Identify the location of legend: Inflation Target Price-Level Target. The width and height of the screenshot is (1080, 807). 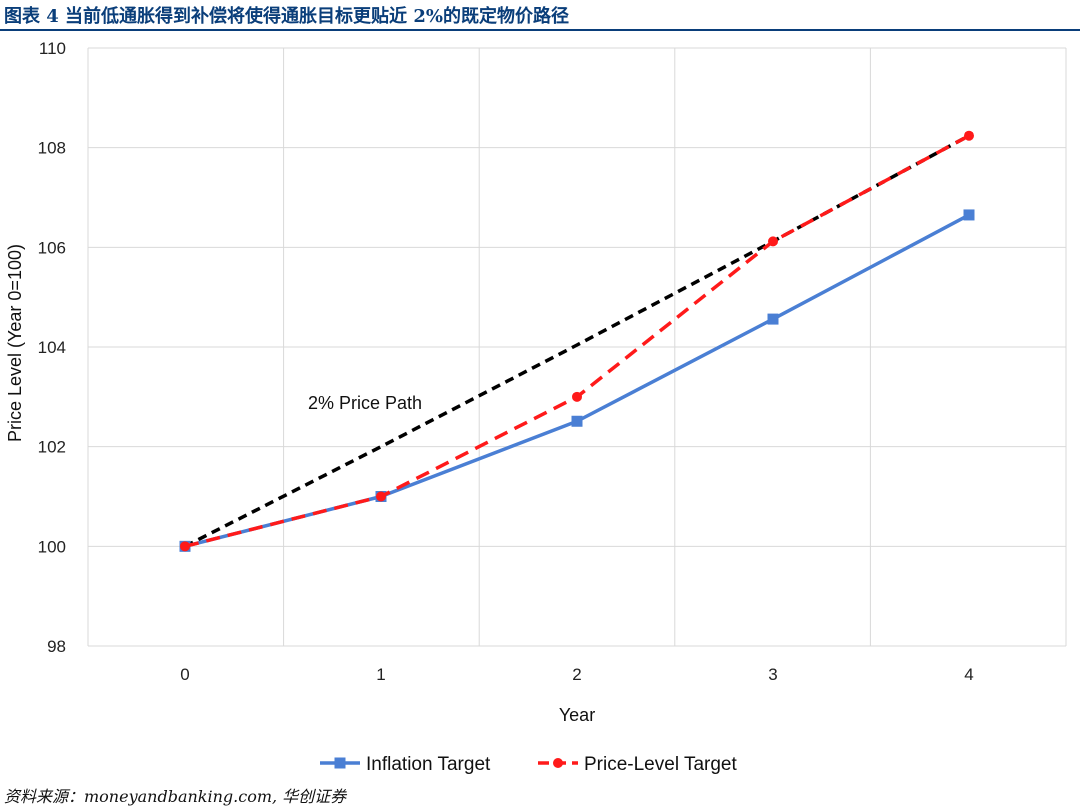
(529, 764).